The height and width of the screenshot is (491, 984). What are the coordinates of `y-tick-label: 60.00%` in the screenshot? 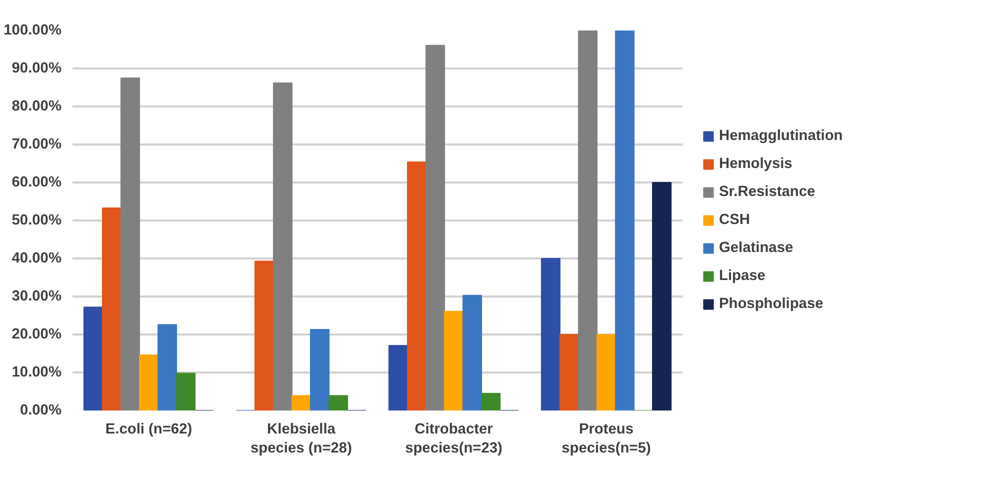 It's located at (37, 182).